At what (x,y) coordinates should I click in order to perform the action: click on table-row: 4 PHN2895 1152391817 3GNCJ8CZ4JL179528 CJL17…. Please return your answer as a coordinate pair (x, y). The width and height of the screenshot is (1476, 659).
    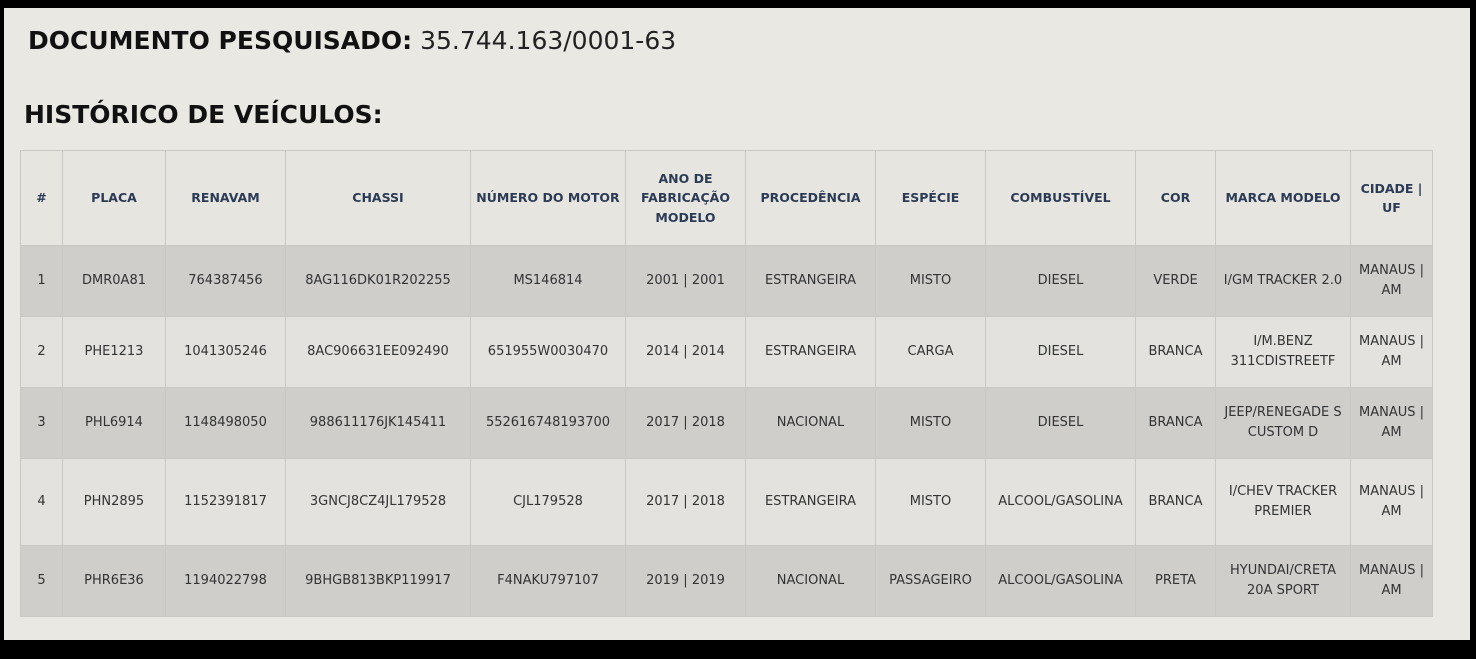
    Looking at the image, I should click on (726, 502).